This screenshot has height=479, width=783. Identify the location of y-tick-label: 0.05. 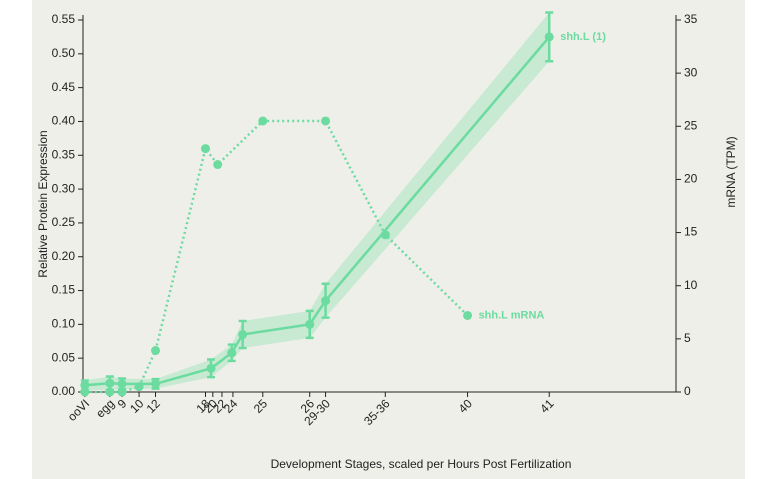
(64, 357).